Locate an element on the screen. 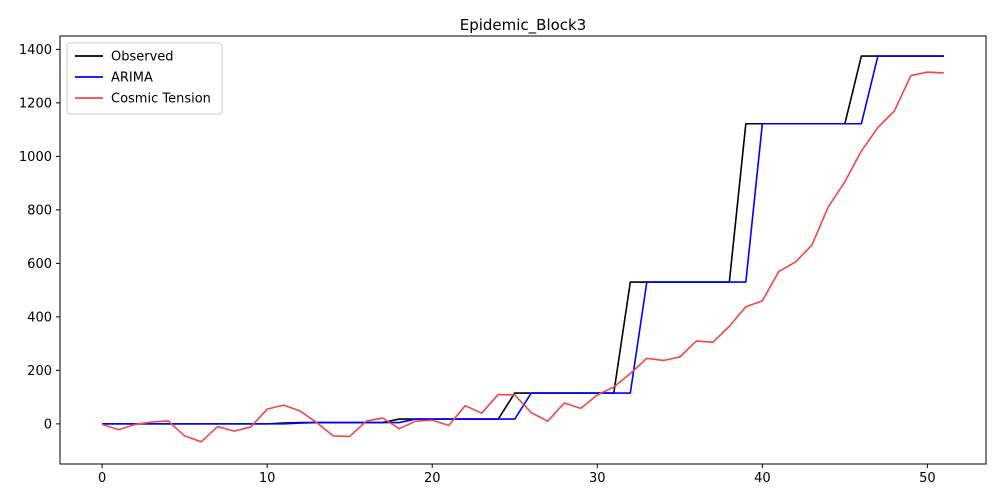 This screenshot has height=500, width=1000. x-tick-label: 30 is located at coordinates (597, 478).